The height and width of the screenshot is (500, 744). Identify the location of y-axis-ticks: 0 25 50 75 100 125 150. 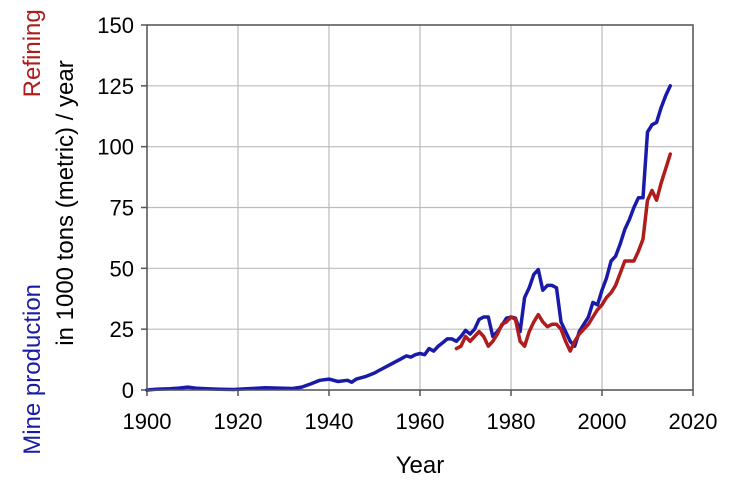
(122, 208).